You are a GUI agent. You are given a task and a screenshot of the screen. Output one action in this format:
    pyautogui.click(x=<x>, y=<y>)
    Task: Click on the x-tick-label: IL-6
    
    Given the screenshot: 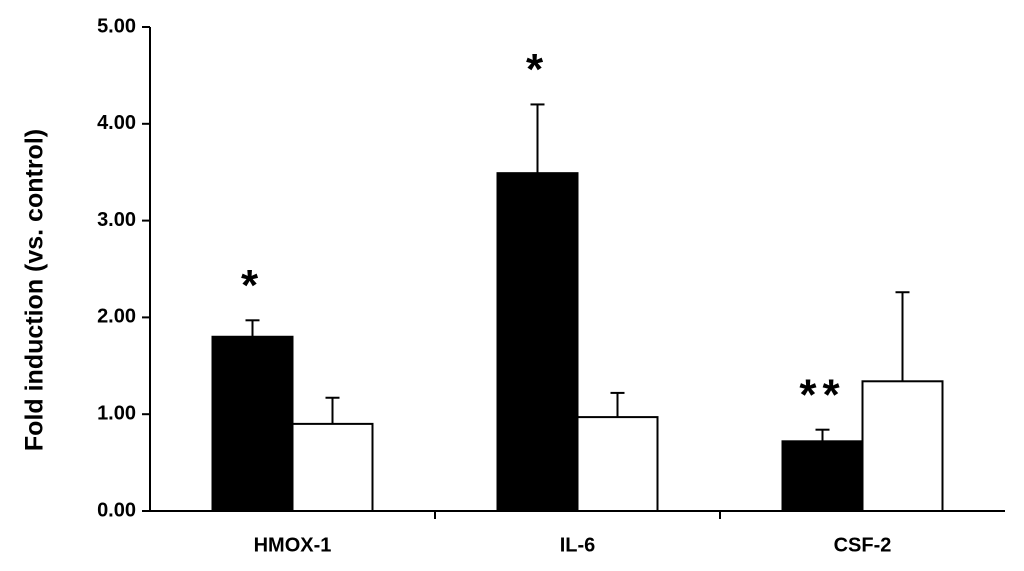 What is the action you would take?
    pyautogui.click(x=578, y=545)
    